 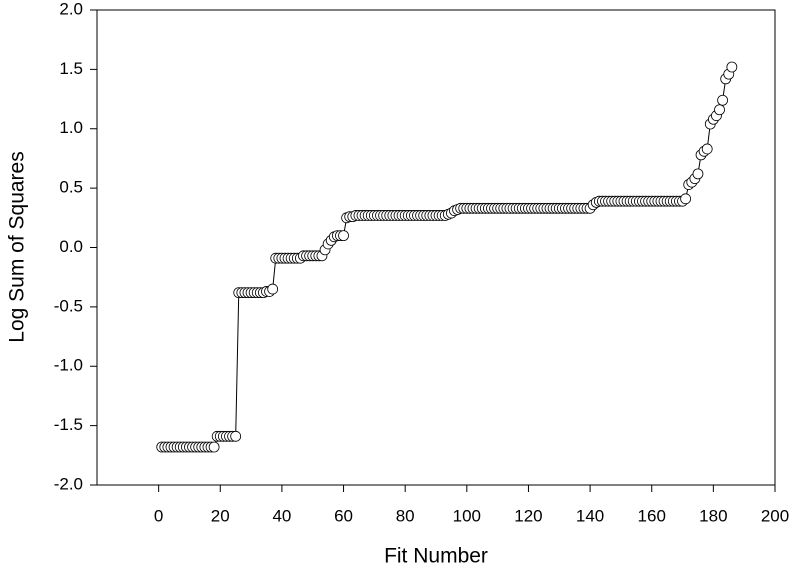 What do you see at coordinates (71, 127) in the screenshot?
I see `y-tick-label: 1.0` at bounding box center [71, 127].